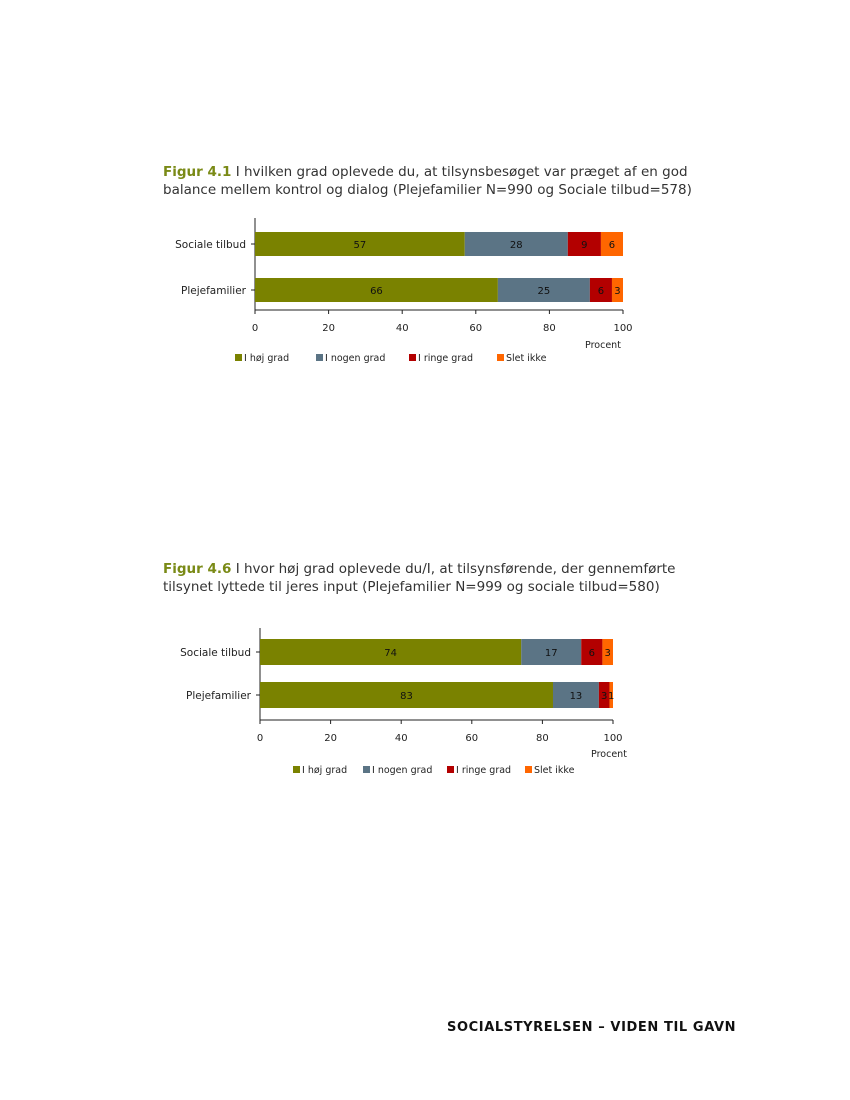 The image size is (850, 1100). I want to click on data-label: 74, so click(390, 653).